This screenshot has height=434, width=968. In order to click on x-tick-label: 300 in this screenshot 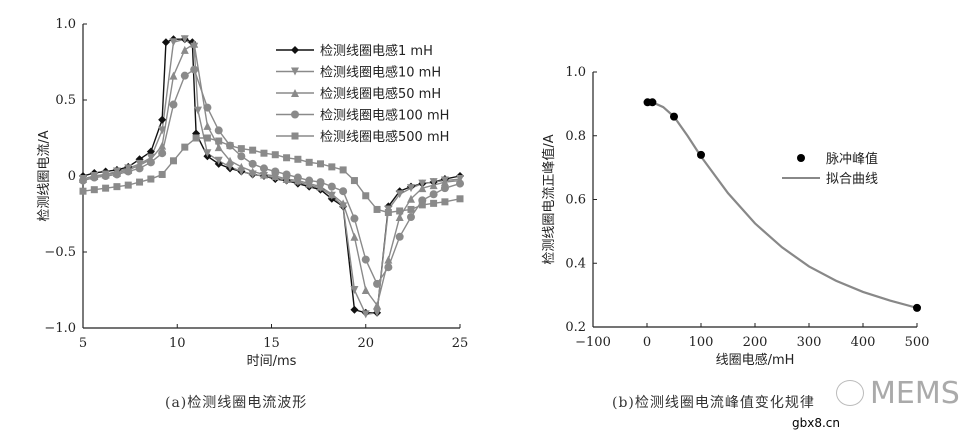, I will do `click(809, 342)`.